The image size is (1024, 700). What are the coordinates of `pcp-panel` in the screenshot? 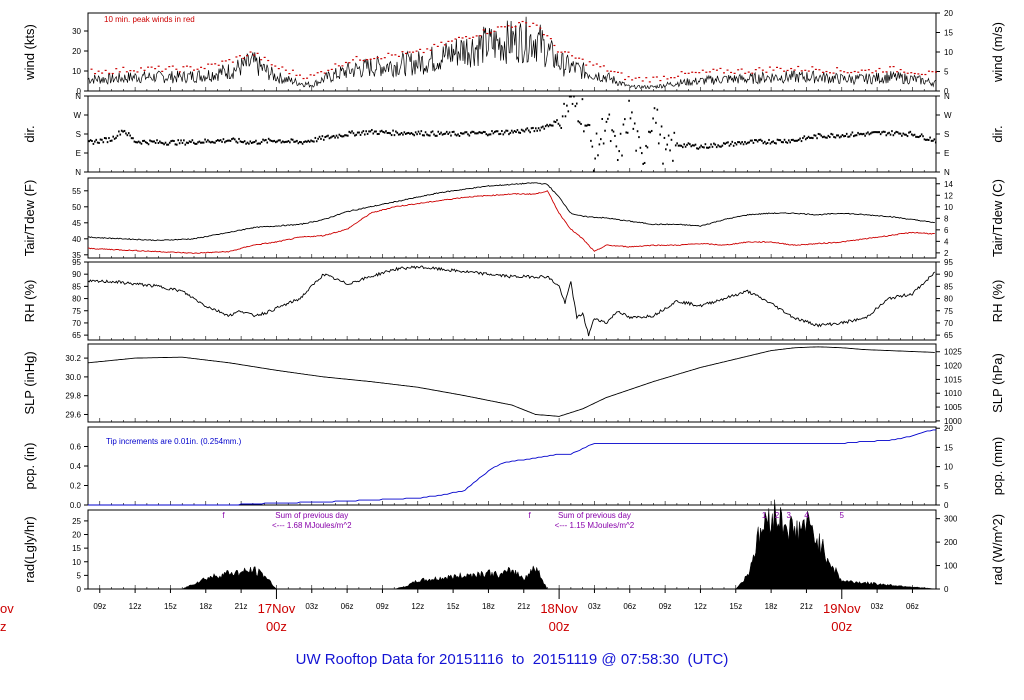 It's located at (512, 466).